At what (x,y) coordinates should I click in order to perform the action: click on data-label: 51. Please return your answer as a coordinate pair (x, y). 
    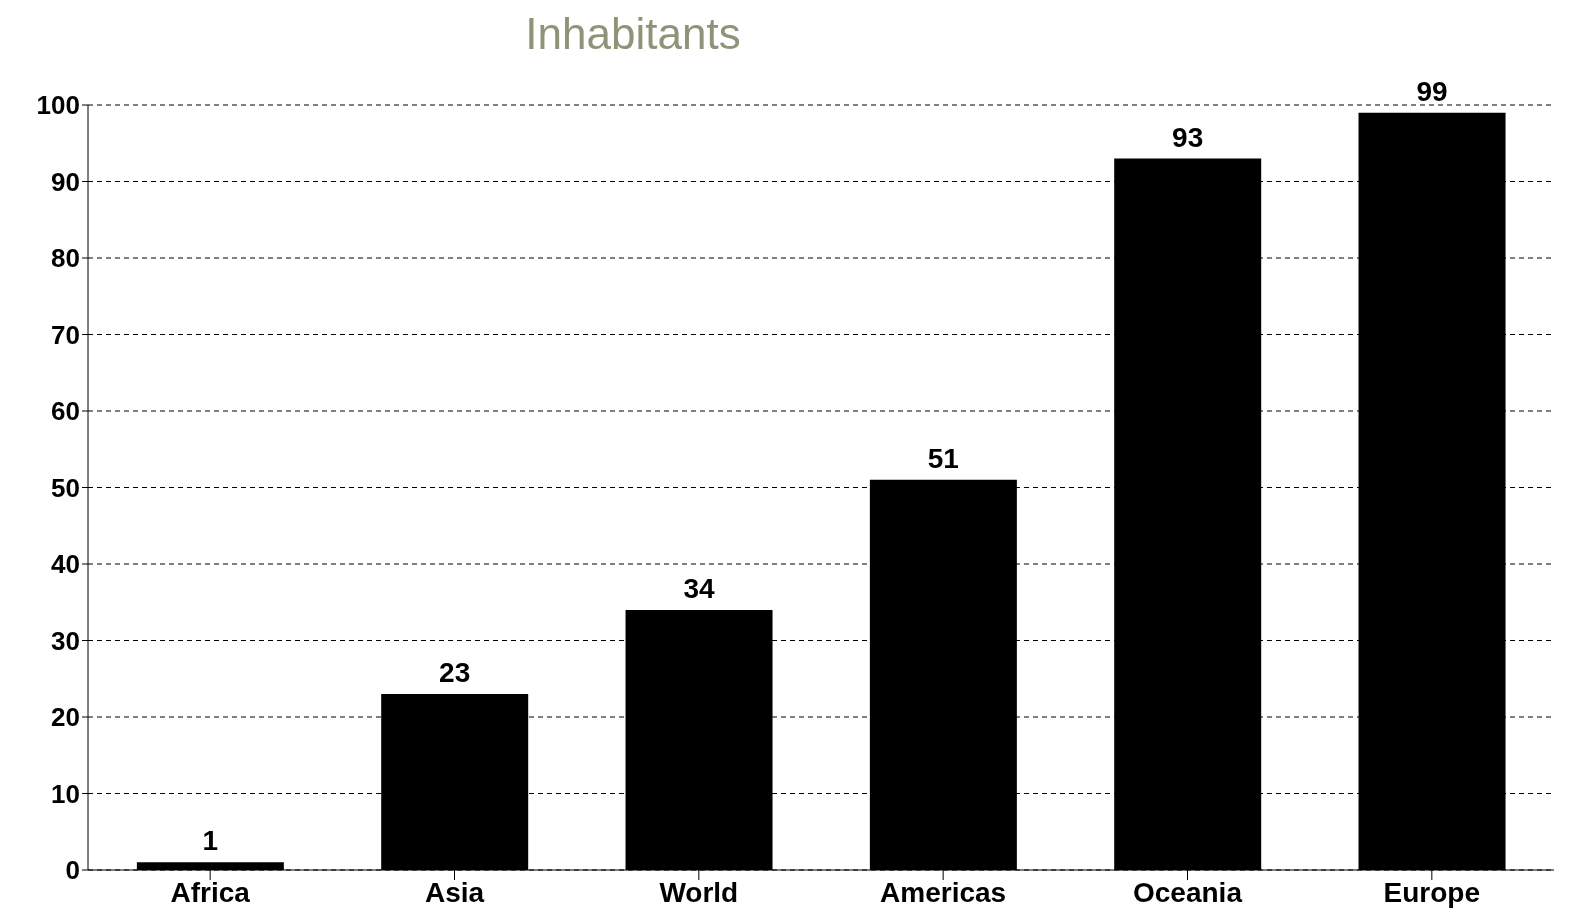
    Looking at the image, I should click on (943, 458).